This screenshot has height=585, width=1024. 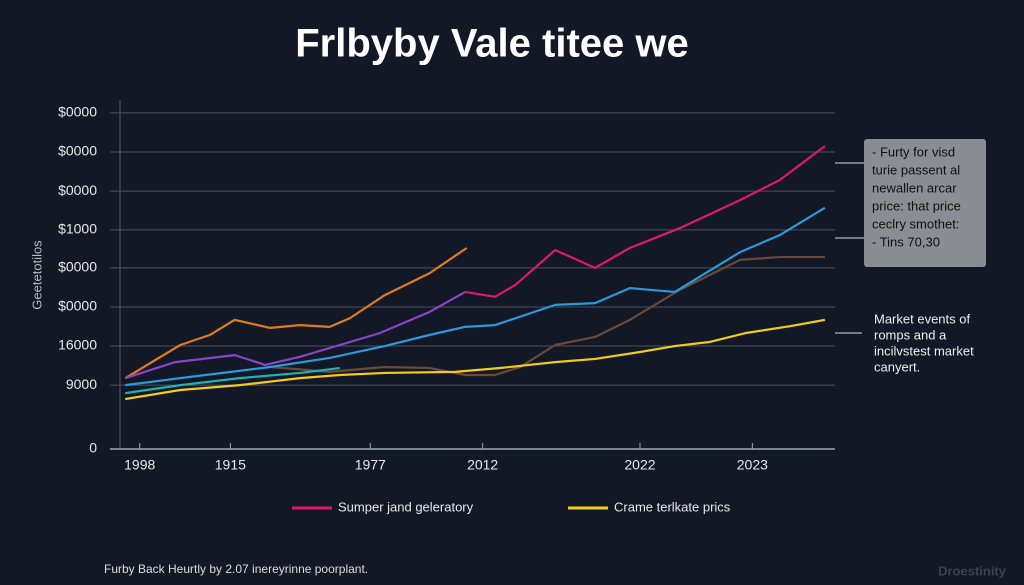 I want to click on x-tick-label: 2022, so click(x=639, y=465).